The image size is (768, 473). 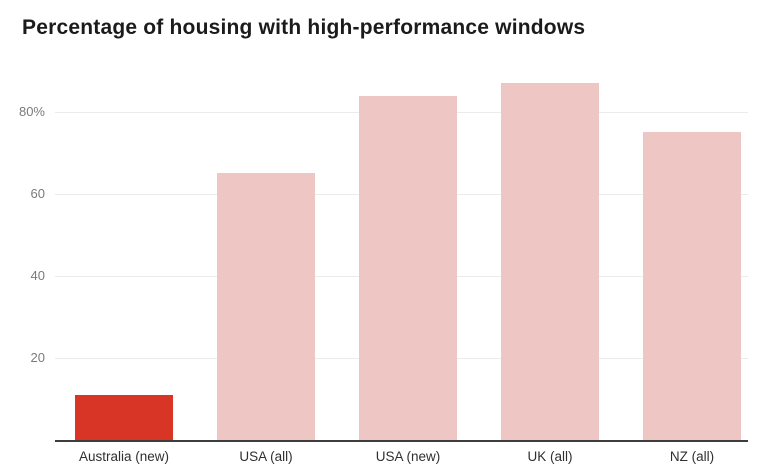 What do you see at coordinates (124, 456) in the screenshot?
I see `xtick-label-australia-new: Australia (new)` at bounding box center [124, 456].